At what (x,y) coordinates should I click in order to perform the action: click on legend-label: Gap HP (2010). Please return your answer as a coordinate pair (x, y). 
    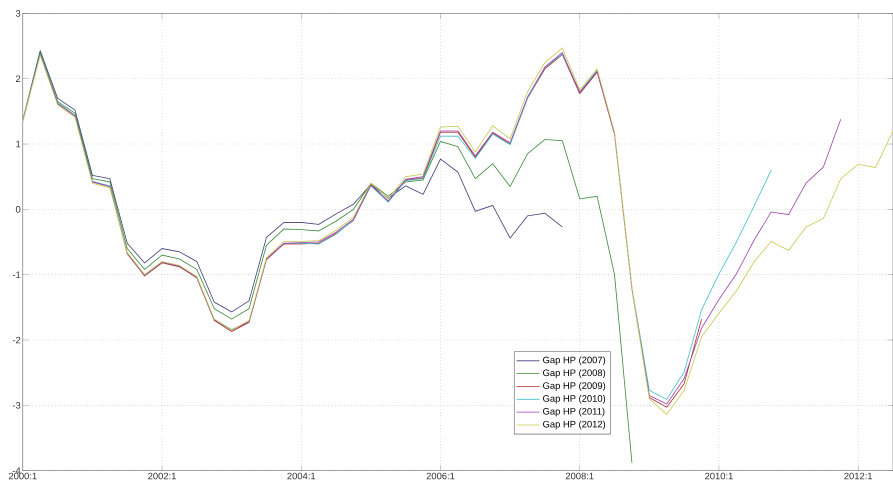
    Looking at the image, I should click on (574, 399).